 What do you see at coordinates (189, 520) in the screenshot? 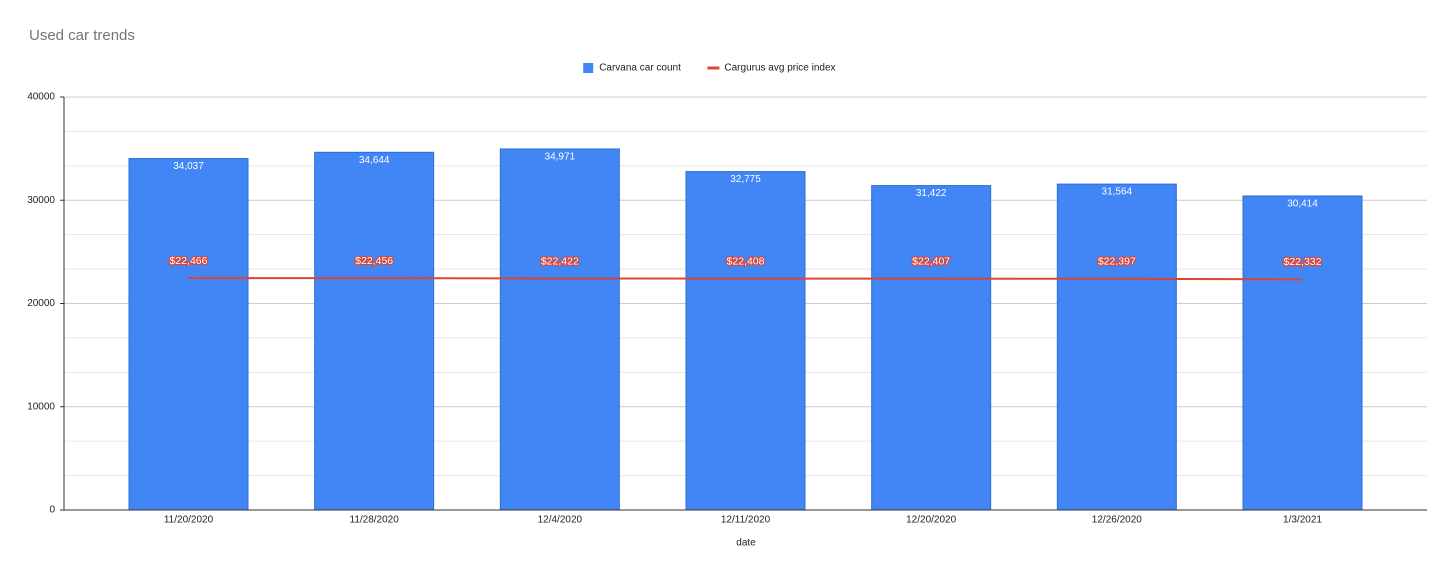
I see `x-tick-label: 11/20/2020` at bounding box center [189, 520].